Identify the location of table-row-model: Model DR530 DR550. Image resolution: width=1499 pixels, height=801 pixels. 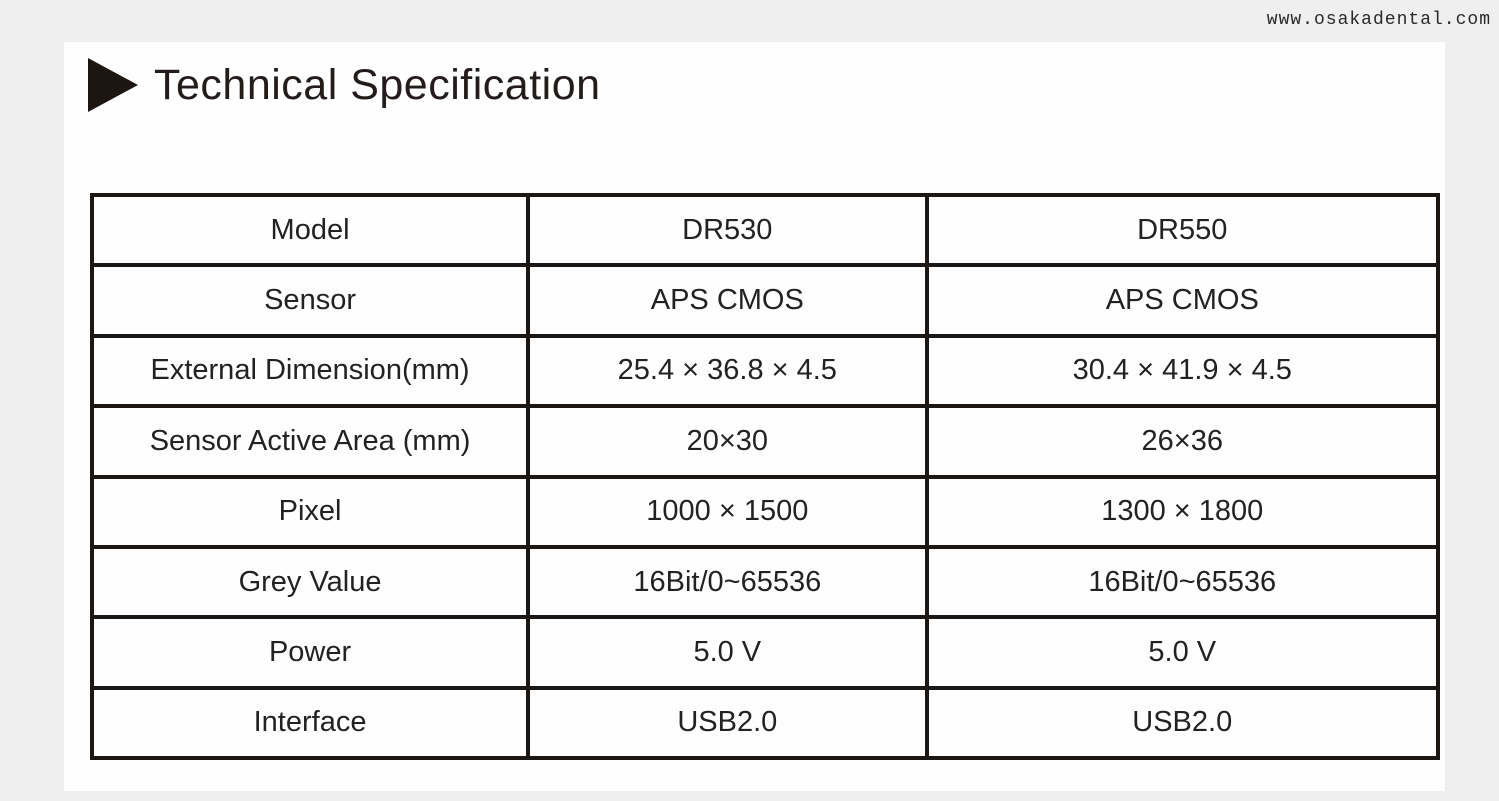
(764, 230).